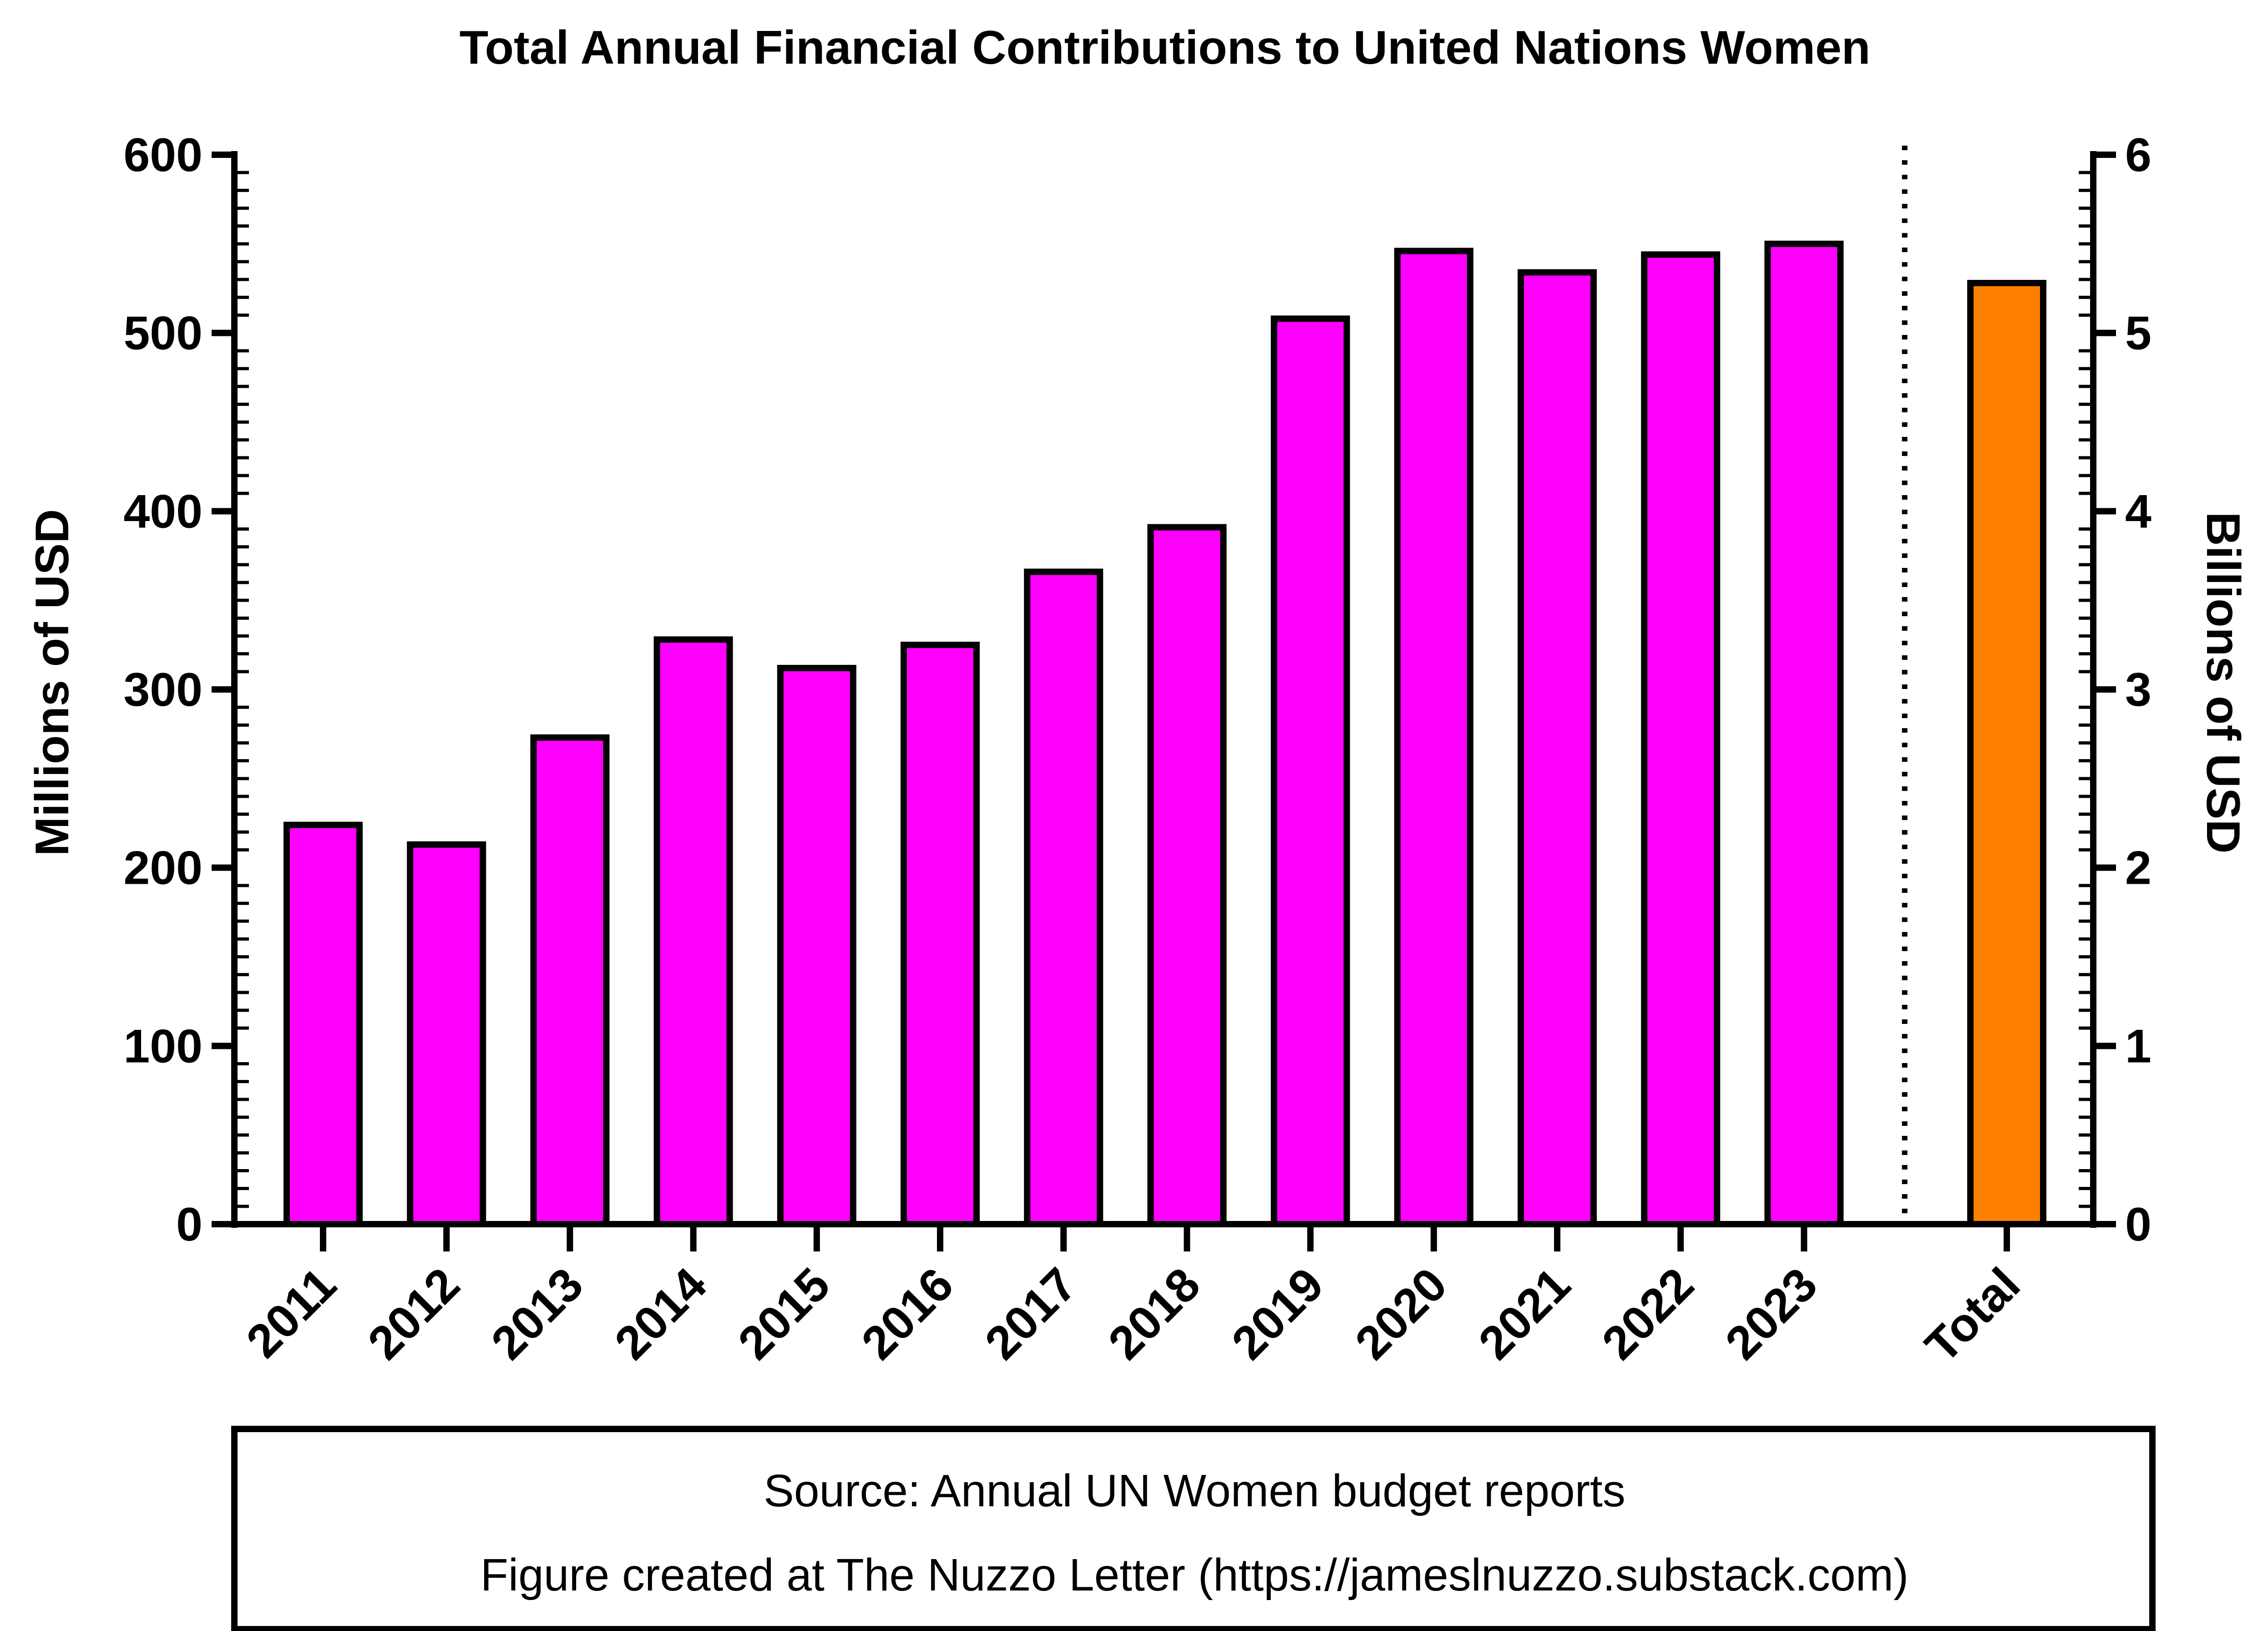  Describe the element at coordinates (2115, 690) in the screenshot. I see `right-y-axis: 0 1 2 3 4 5 6` at that location.